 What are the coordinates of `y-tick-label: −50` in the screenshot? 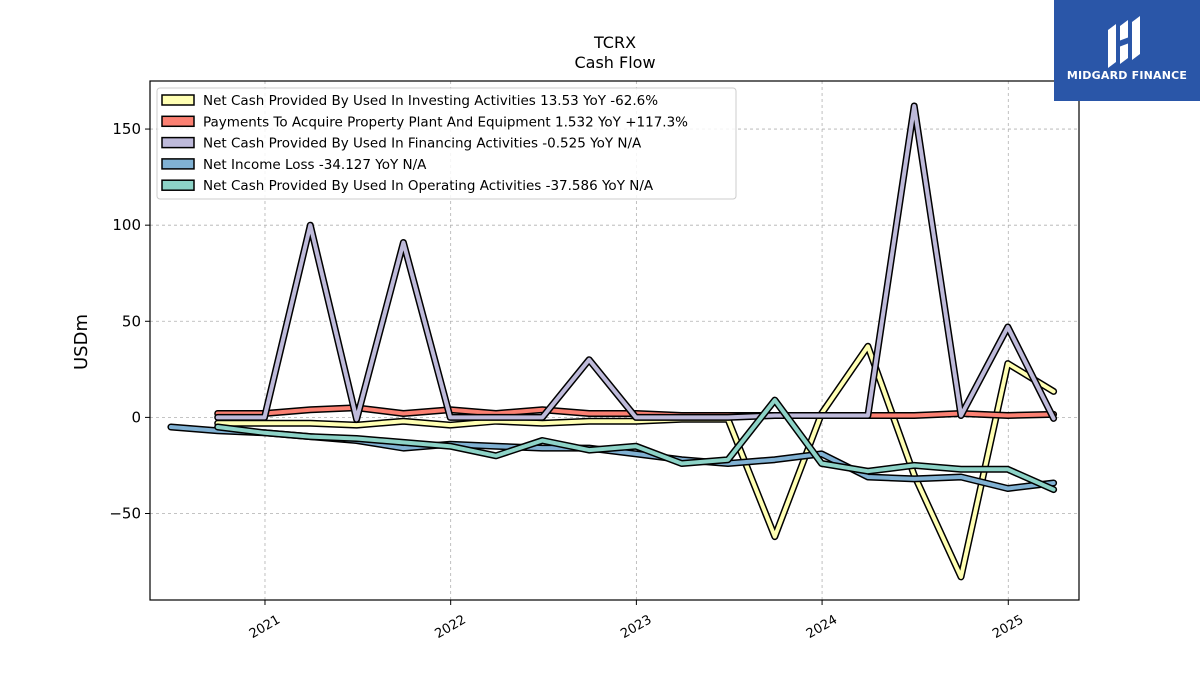 It's located at (125, 514).